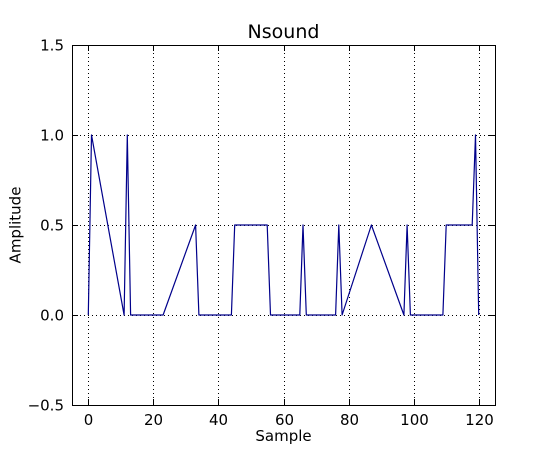 Image resolution: width=550 pixels, height=450 pixels. I want to click on x-tick-label: 0, so click(89, 420).